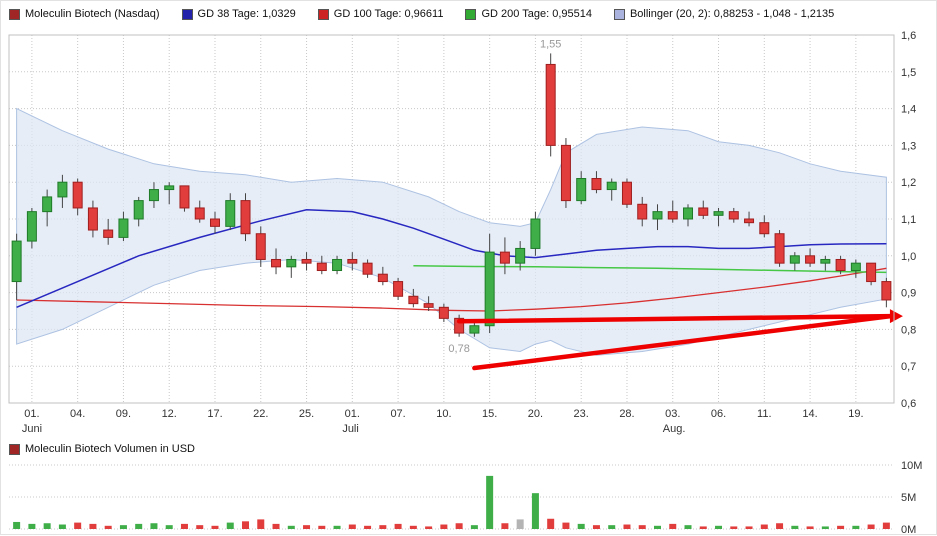  I want to click on y-axis-label: 0,9, so click(908, 294).